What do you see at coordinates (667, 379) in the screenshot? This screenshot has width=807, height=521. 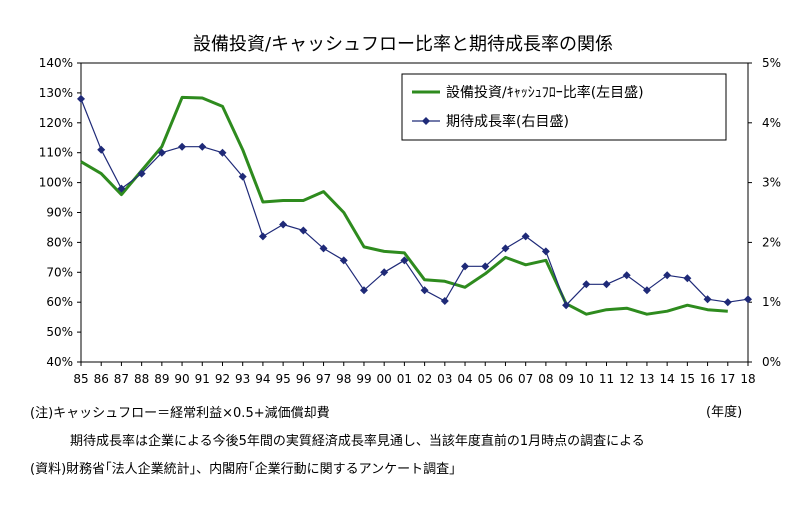 I see `x-axis-tick-label: 14` at bounding box center [667, 379].